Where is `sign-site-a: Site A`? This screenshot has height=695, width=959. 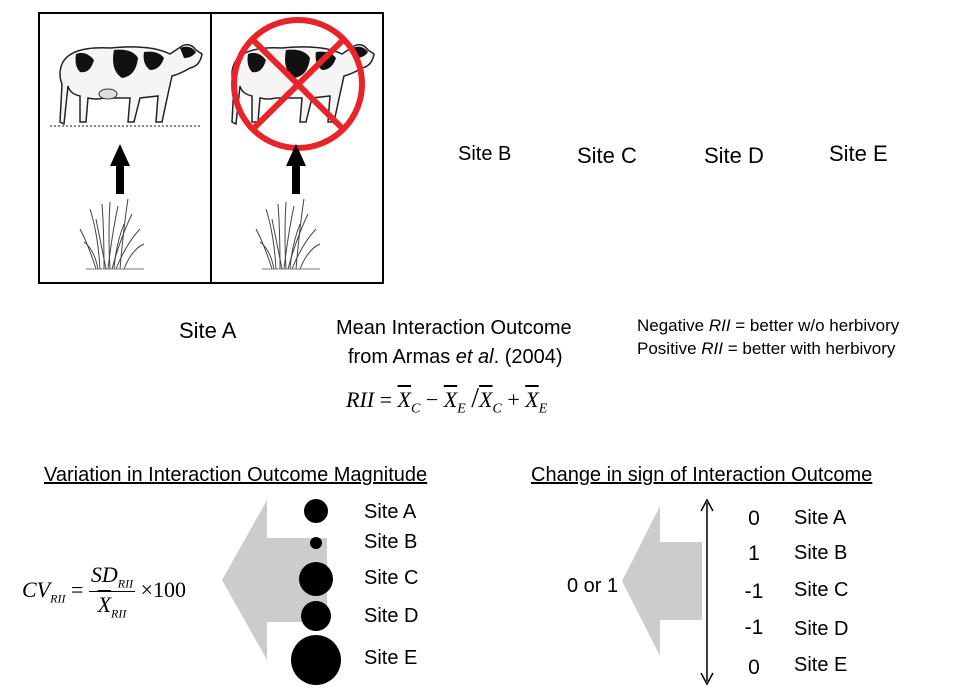 sign-site-a: Site A is located at coordinates (820, 518).